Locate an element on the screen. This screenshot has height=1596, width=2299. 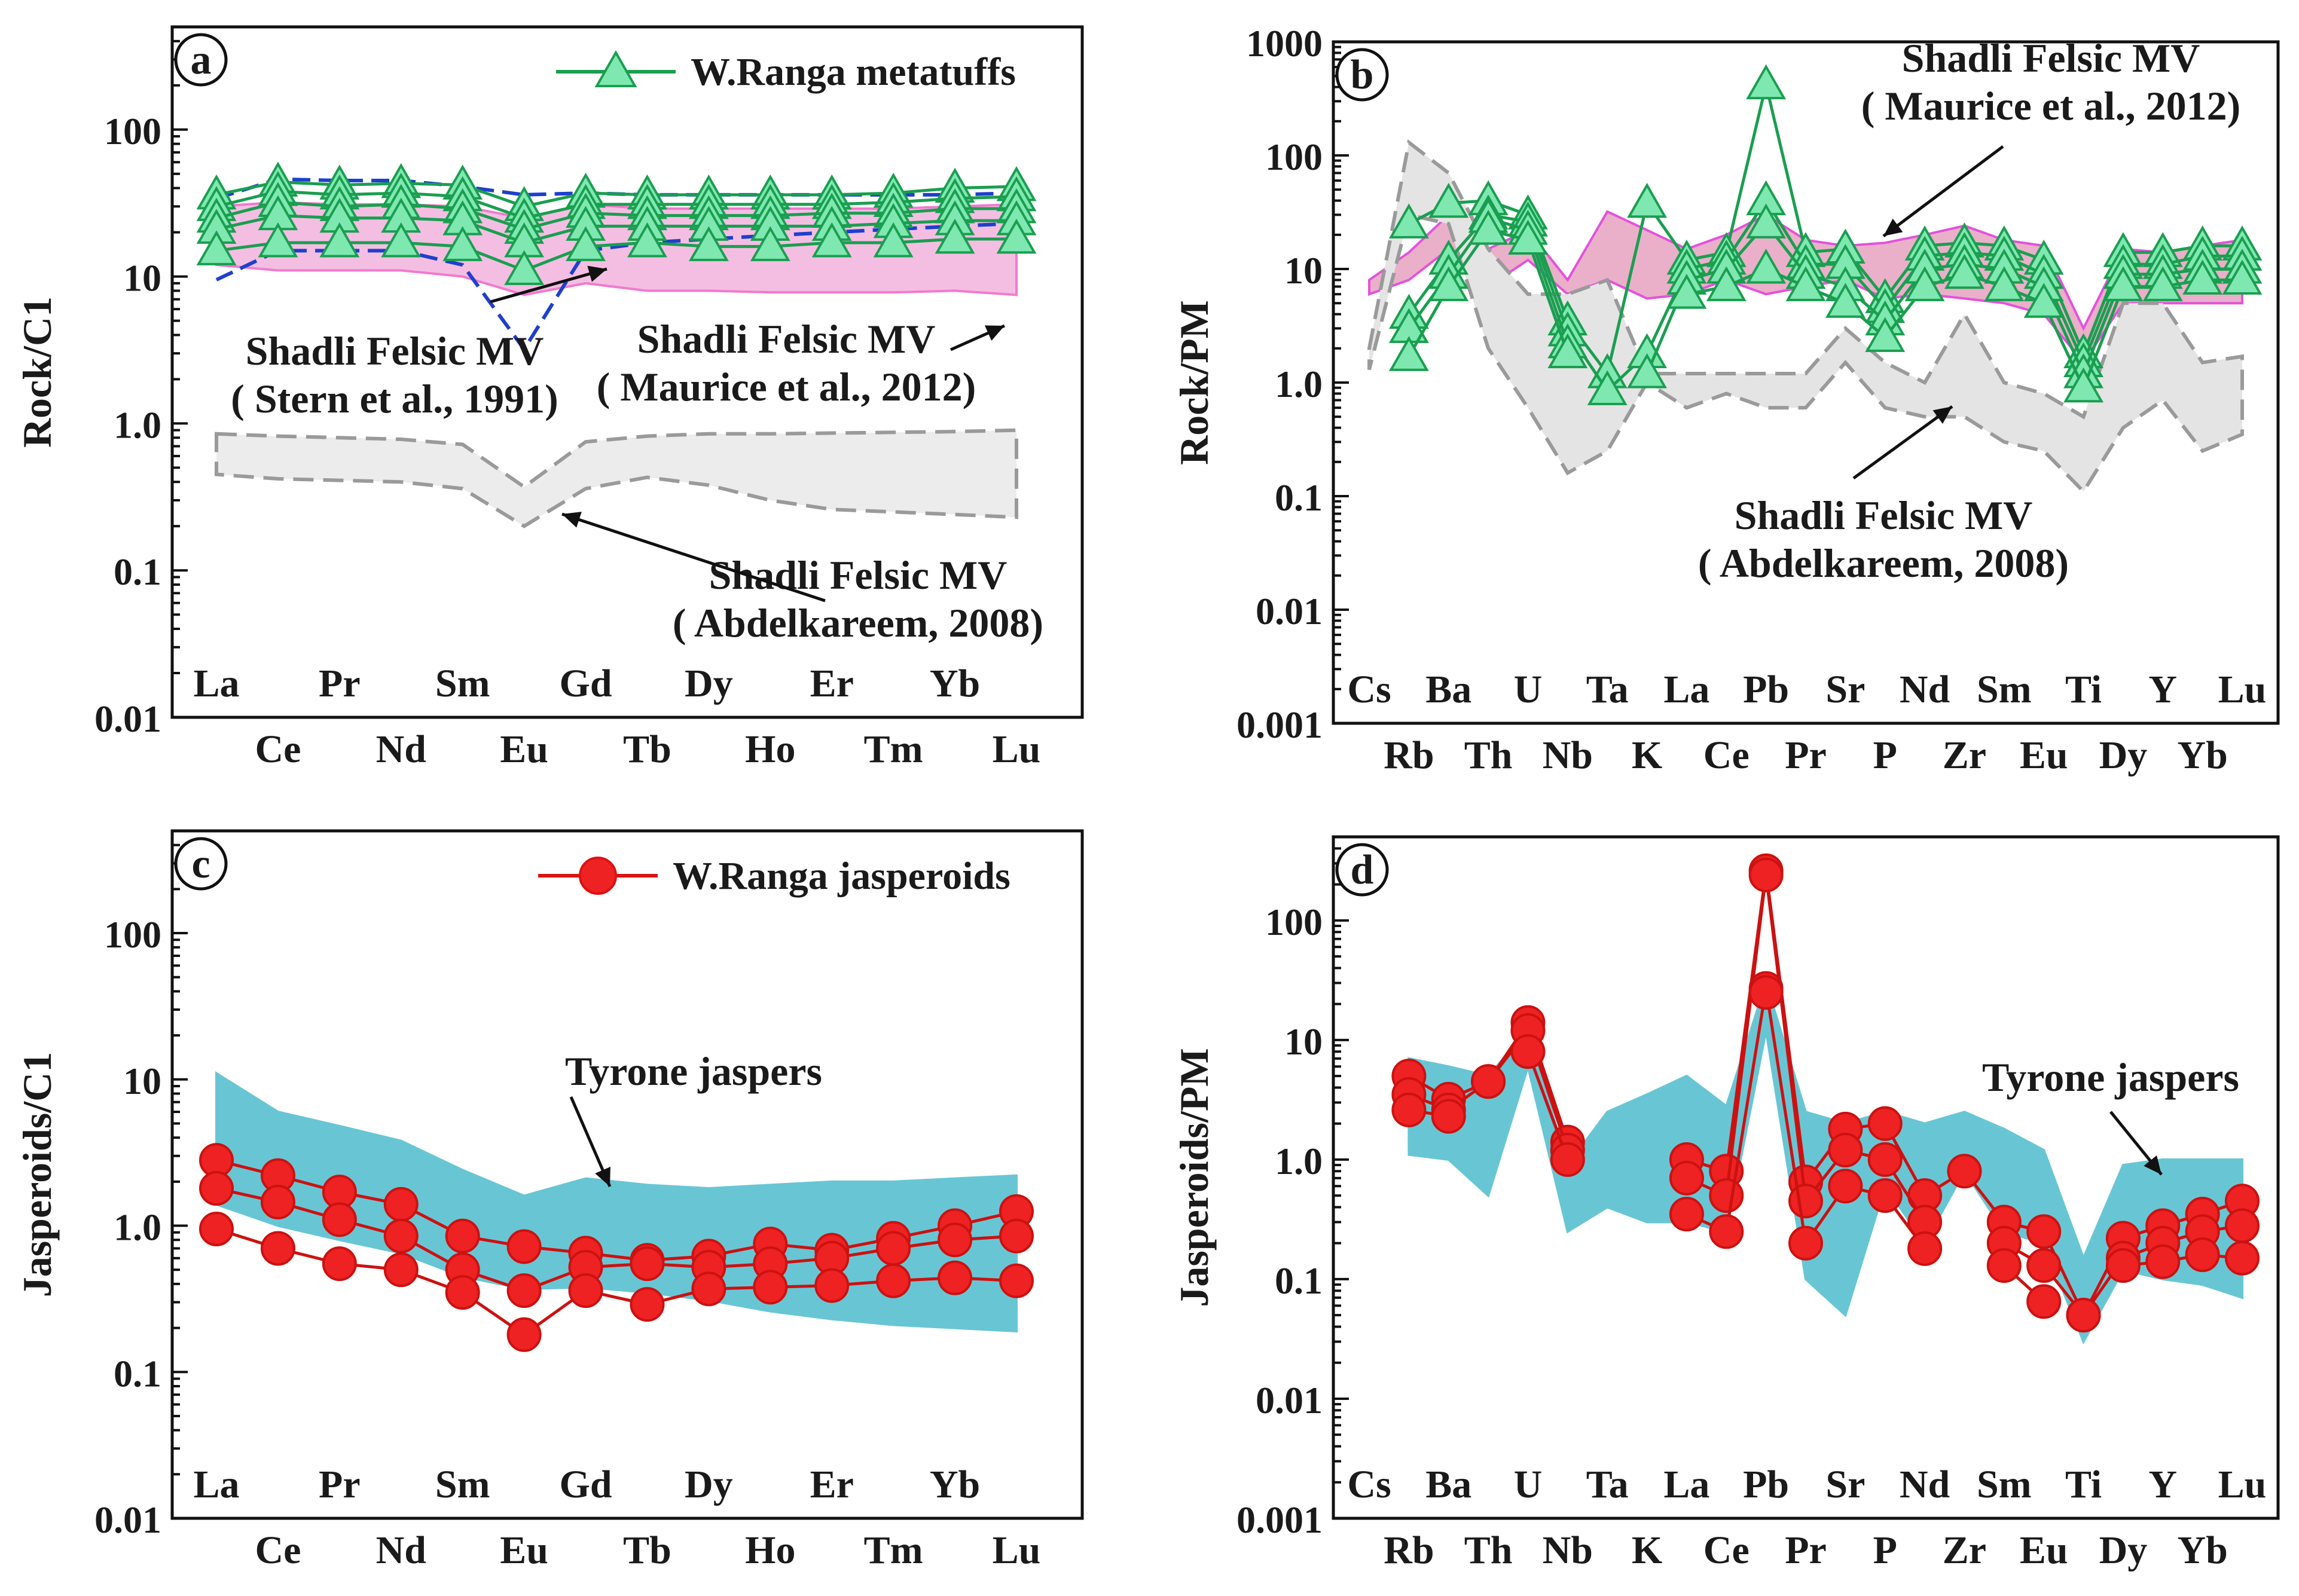
x-tick-label: Nd is located at coordinates (401, 749).